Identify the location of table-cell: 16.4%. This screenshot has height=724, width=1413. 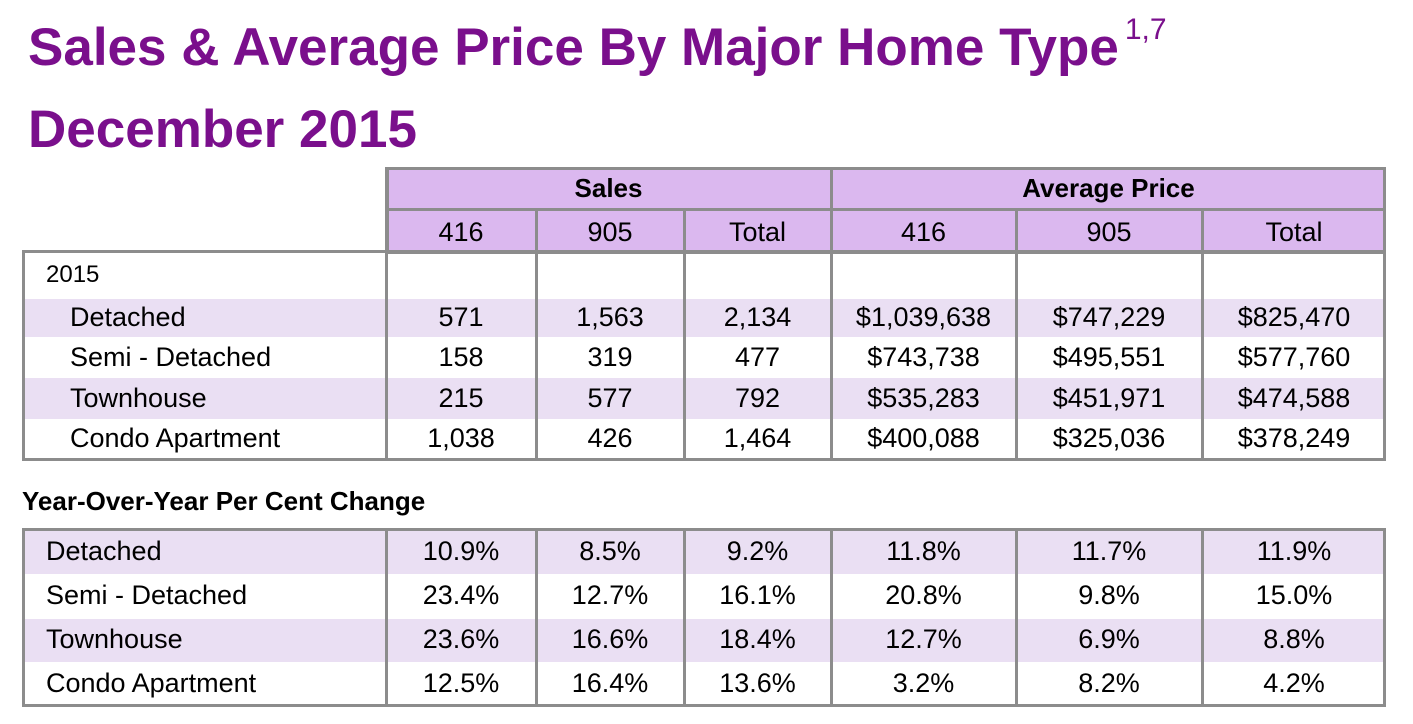
(610, 683).